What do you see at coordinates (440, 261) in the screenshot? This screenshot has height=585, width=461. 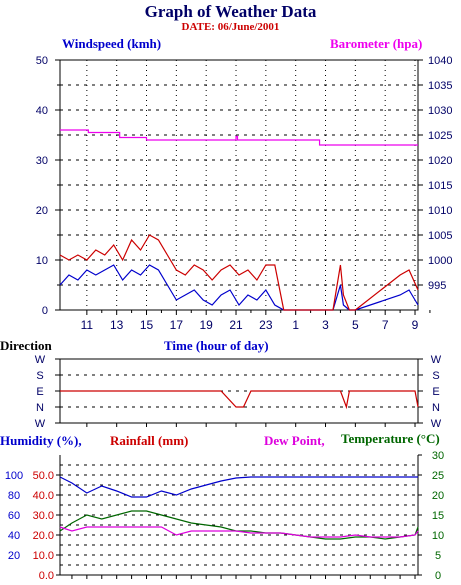 I see `baro-tick-label: 1000` at bounding box center [440, 261].